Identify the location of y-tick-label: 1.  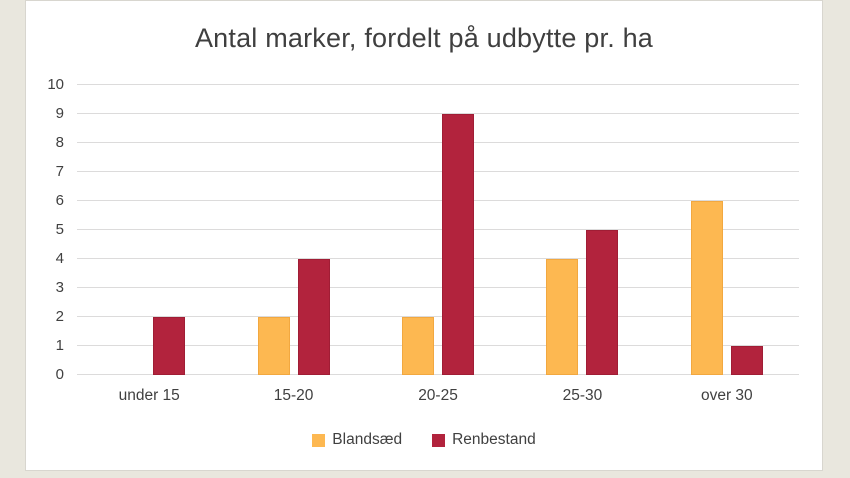
(59, 345).